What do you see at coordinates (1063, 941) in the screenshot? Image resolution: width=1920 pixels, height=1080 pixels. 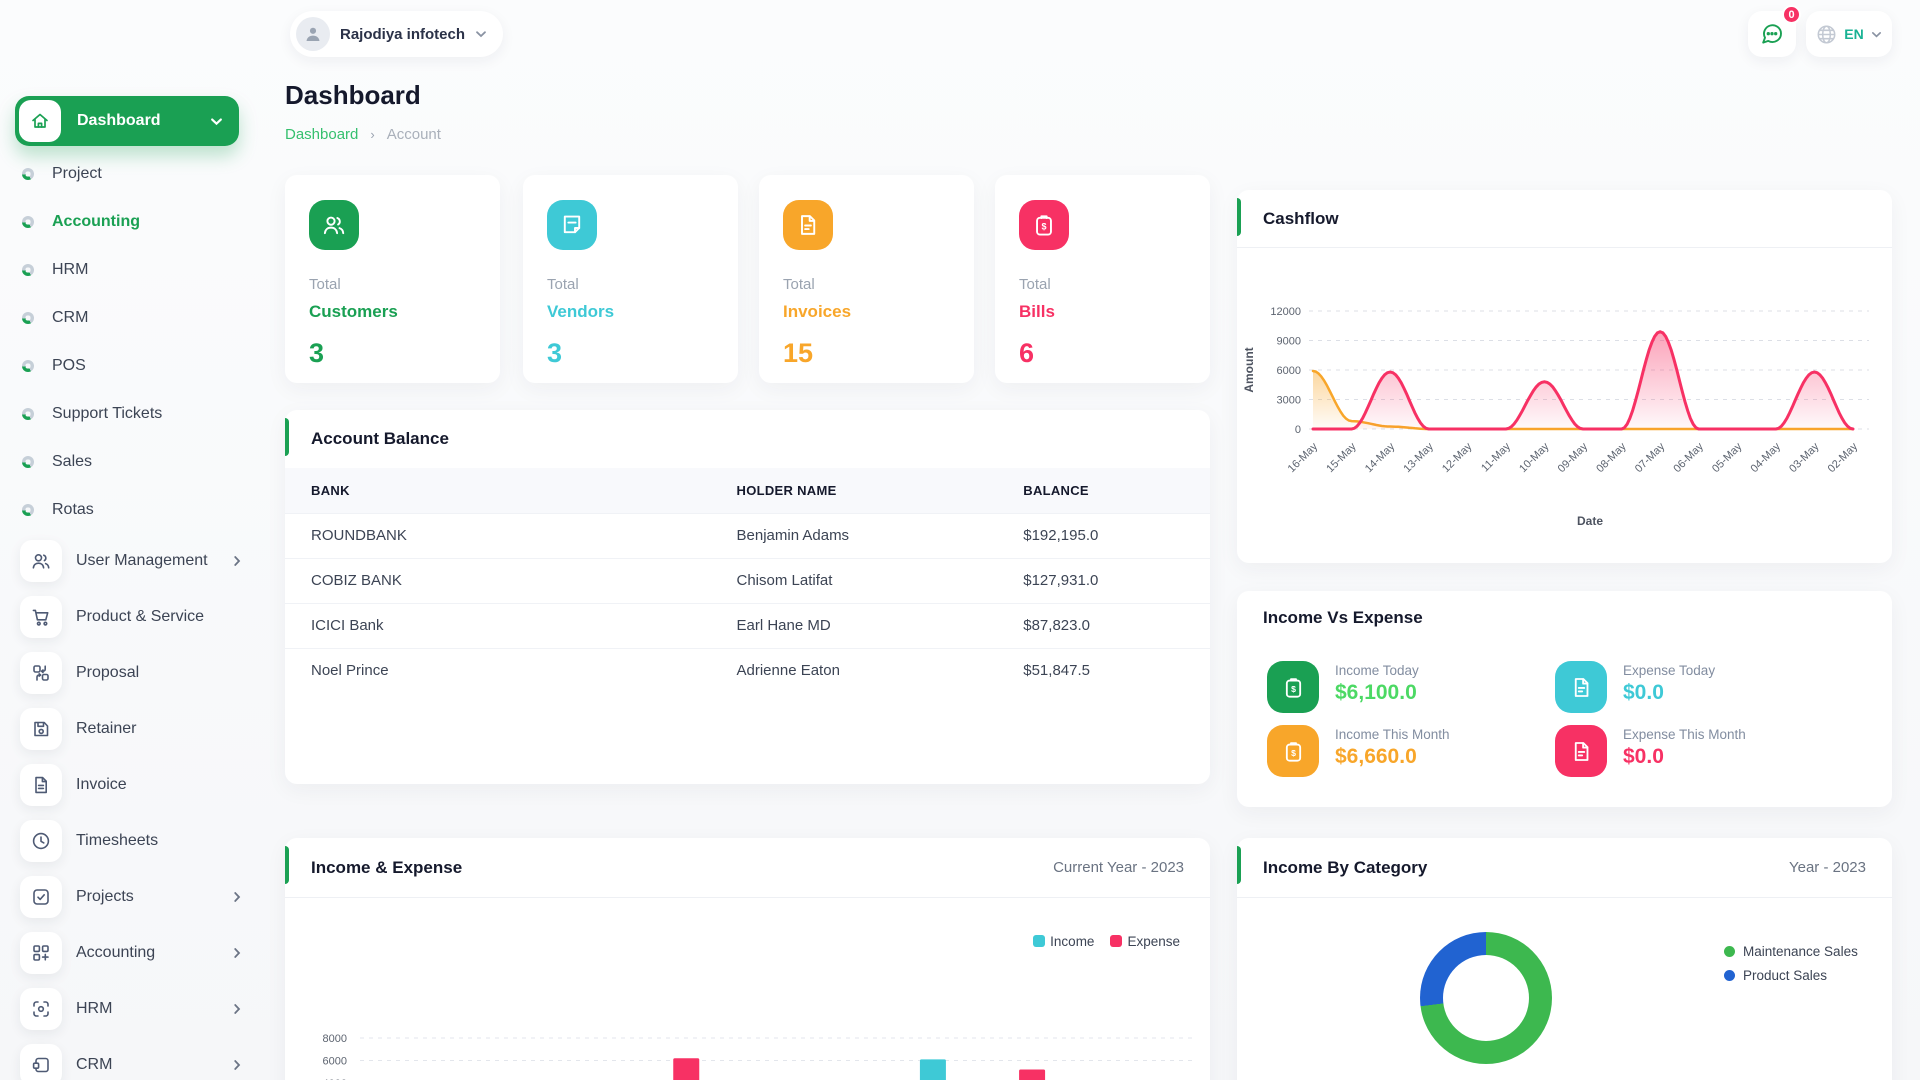 I see `legend-item-income: Income` at bounding box center [1063, 941].